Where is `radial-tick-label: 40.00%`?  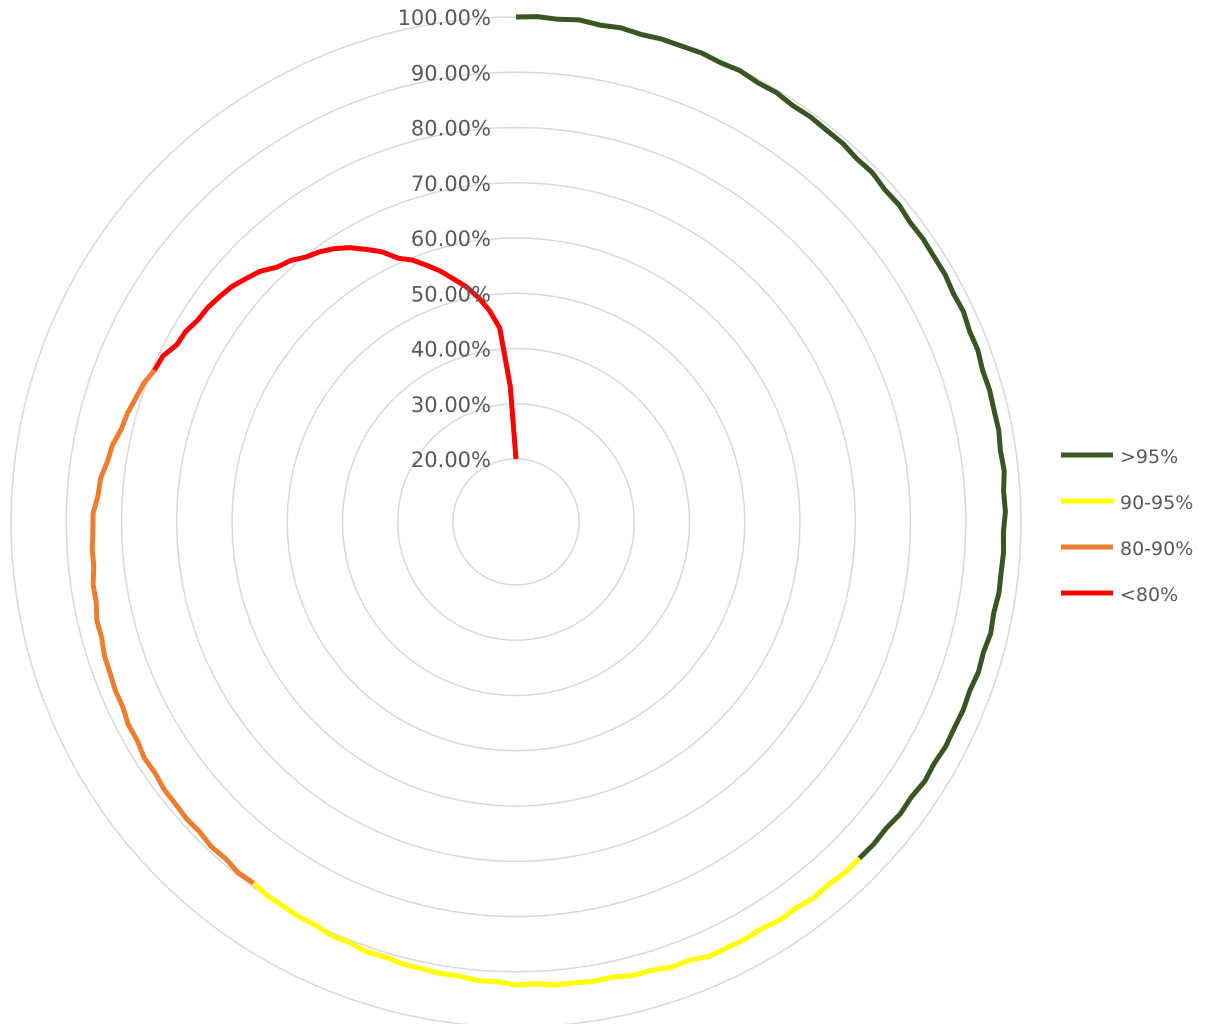 radial-tick-label: 40.00% is located at coordinates (451, 350).